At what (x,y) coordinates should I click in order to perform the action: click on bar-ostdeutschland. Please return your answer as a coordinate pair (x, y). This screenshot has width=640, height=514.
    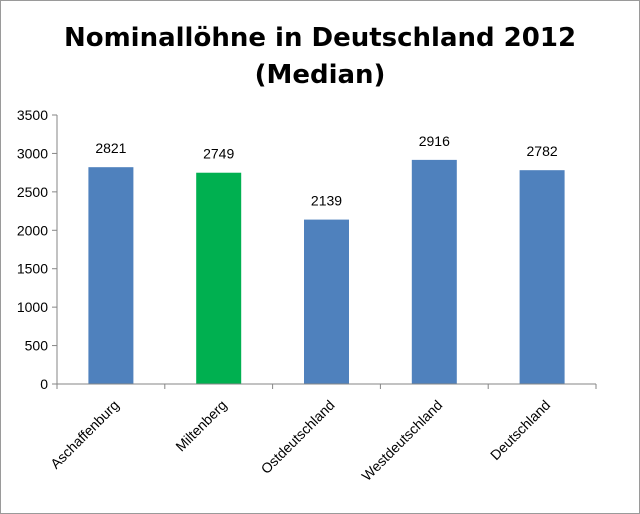
    Looking at the image, I should click on (326, 301).